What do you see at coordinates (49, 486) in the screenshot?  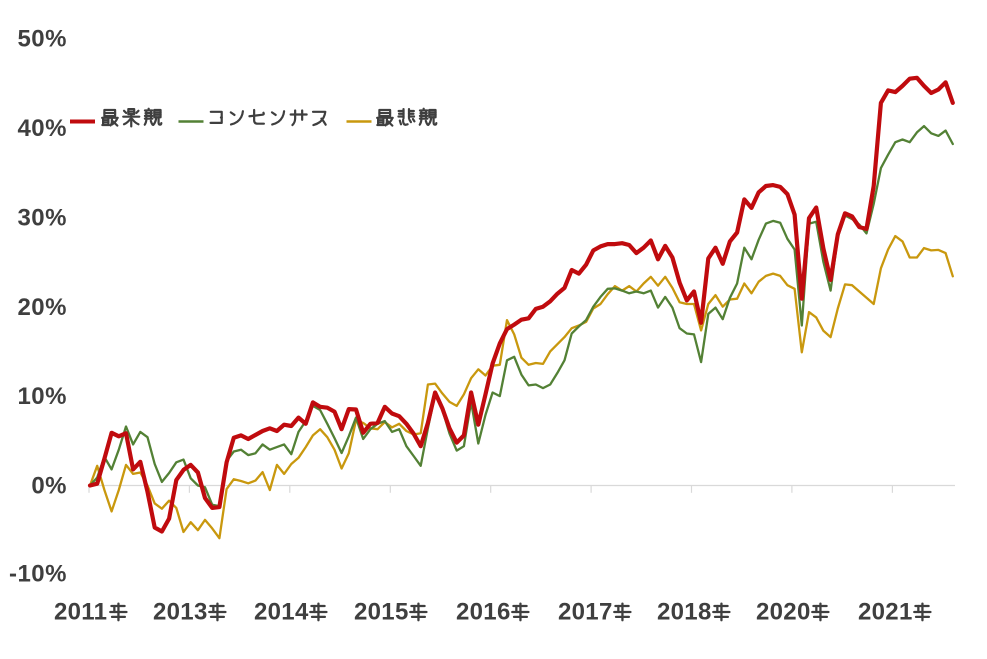 I see `svg-text: 0%` at bounding box center [49, 486].